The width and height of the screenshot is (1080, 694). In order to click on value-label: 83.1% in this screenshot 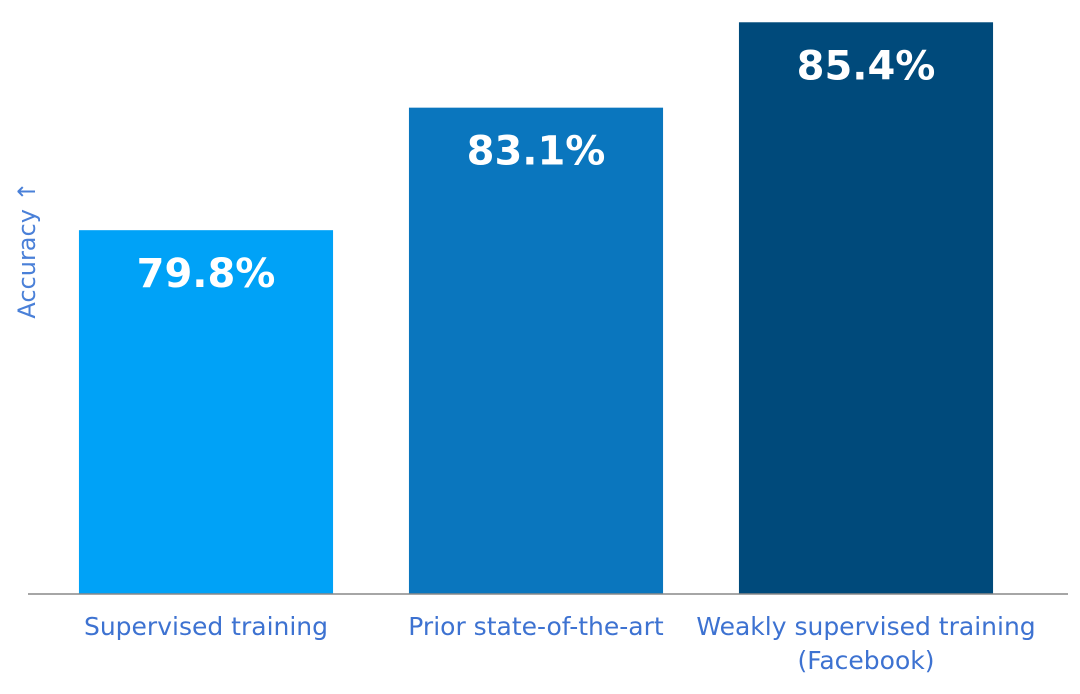, I will do `click(536, 152)`.